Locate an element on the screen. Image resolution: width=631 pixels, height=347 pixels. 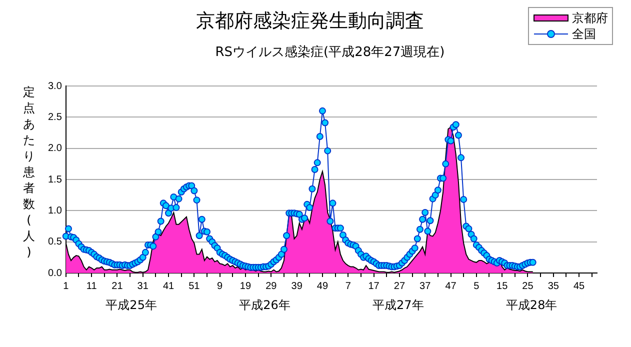
x-tick-label: 39 is located at coordinates (297, 286).